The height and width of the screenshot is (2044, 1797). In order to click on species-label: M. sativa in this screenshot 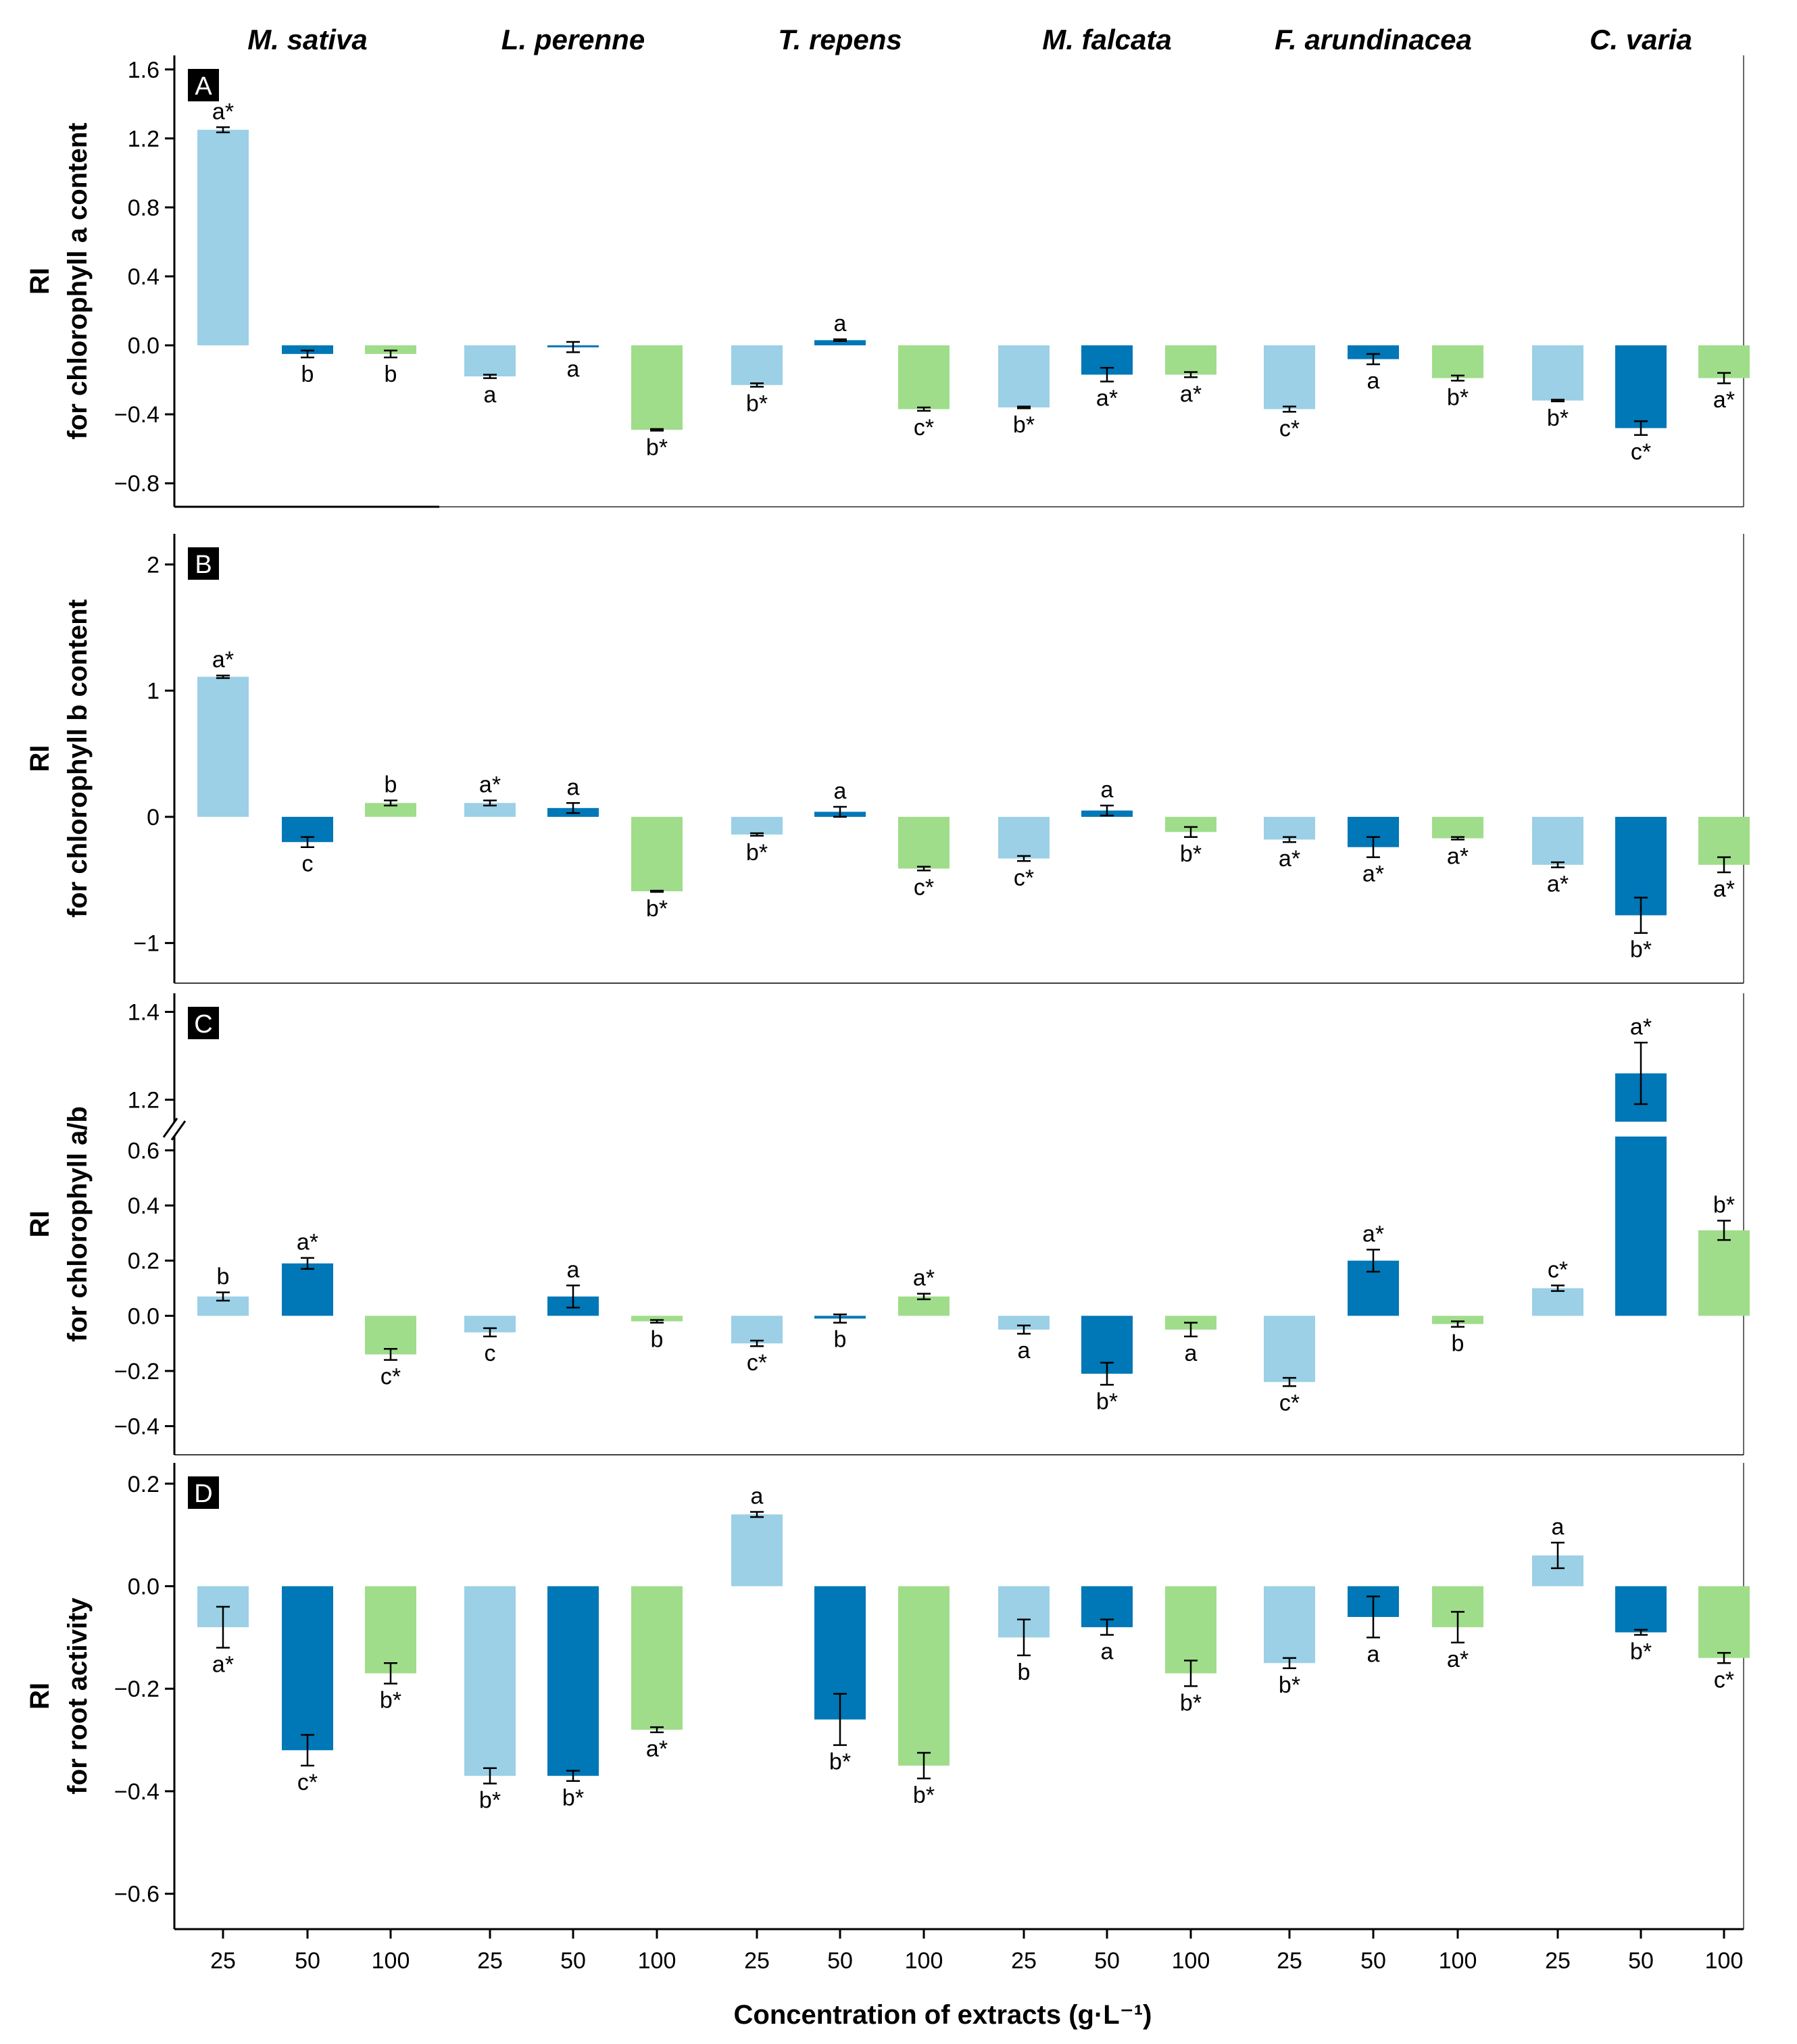, I will do `click(307, 39)`.